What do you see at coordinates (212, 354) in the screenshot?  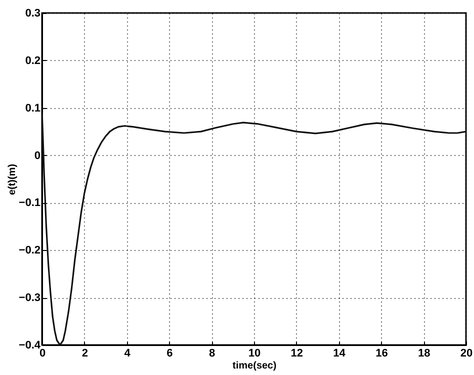 I see `x-tick-label: 8` at bounding box center [212, 354].